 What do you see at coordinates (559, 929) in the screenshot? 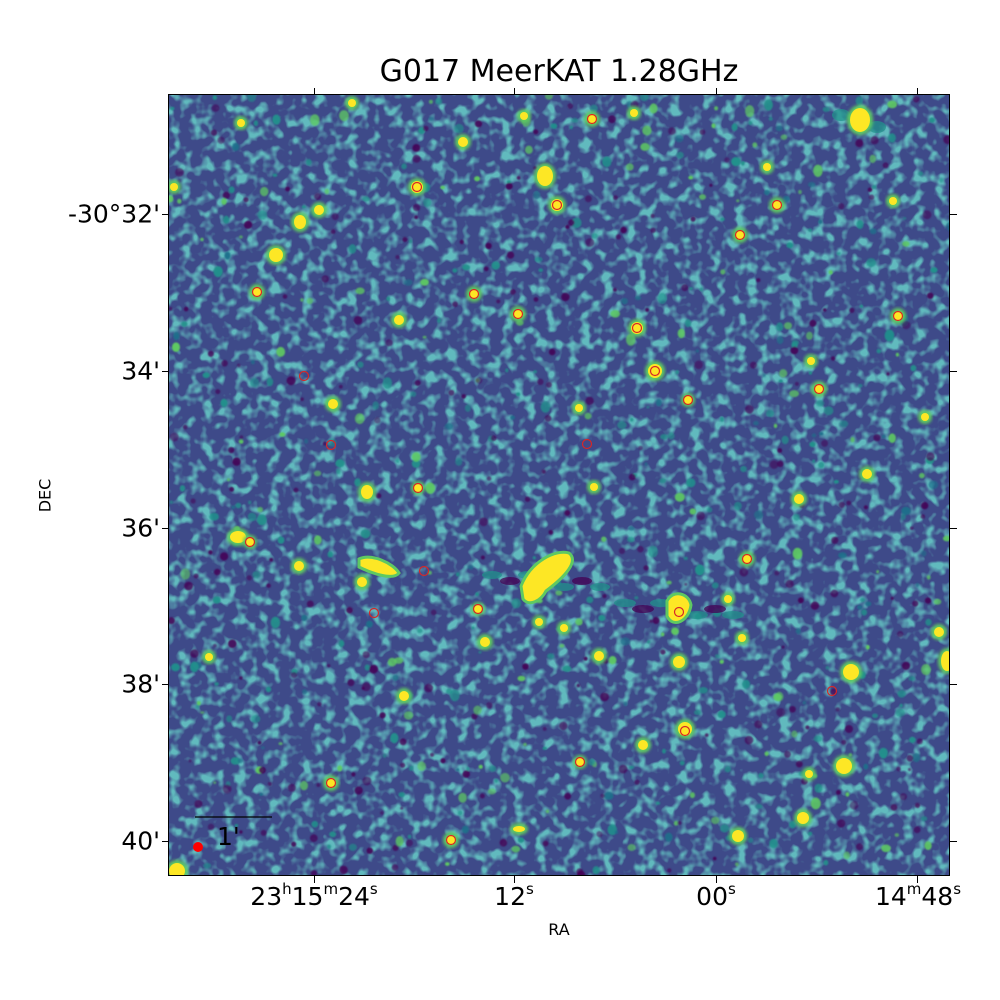
I see `x-axis-label: RA` at bounding box center [559, 929].